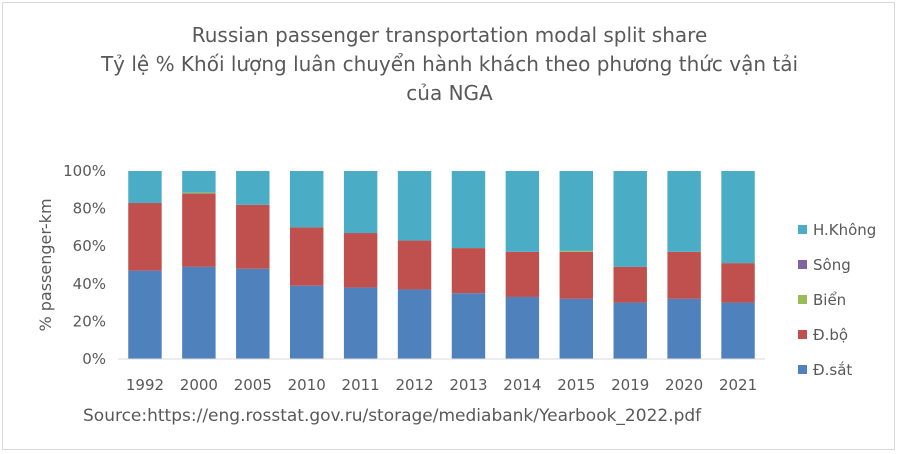  Describe the element at coordinates (199, 385) in the screenshot. I see `x-tick-label: 2000` at that location.